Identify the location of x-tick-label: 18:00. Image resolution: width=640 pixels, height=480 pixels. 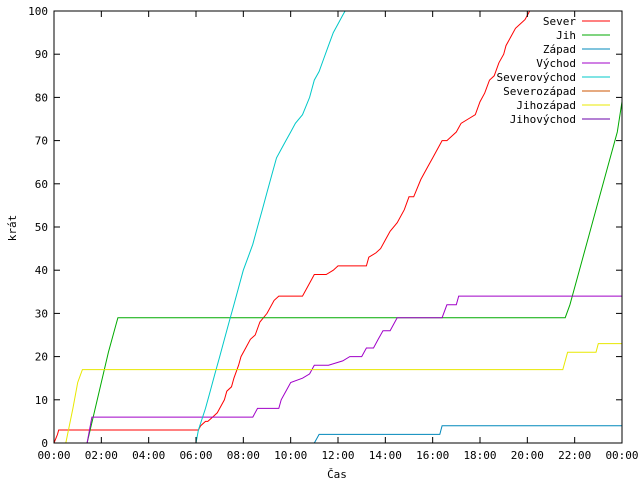
(479, 455).